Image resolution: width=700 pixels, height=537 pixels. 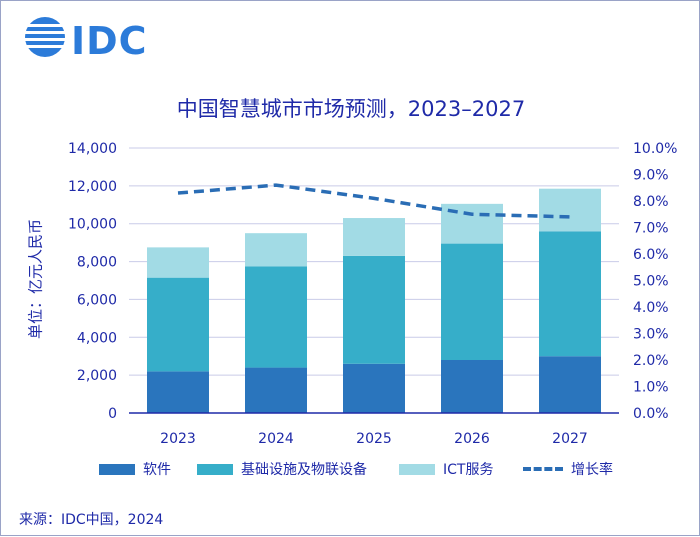 I want to click on legend-item-ict: ICT服务, so click(x=446, y=469).